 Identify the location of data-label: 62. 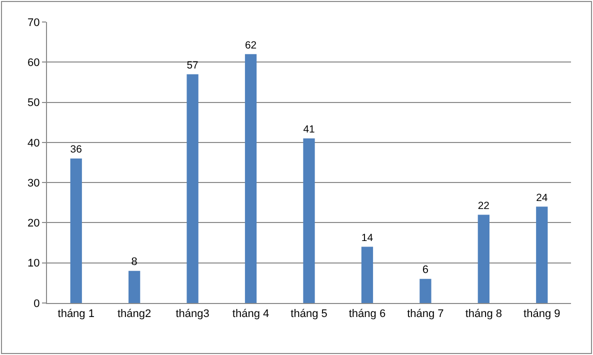
(250, 46).